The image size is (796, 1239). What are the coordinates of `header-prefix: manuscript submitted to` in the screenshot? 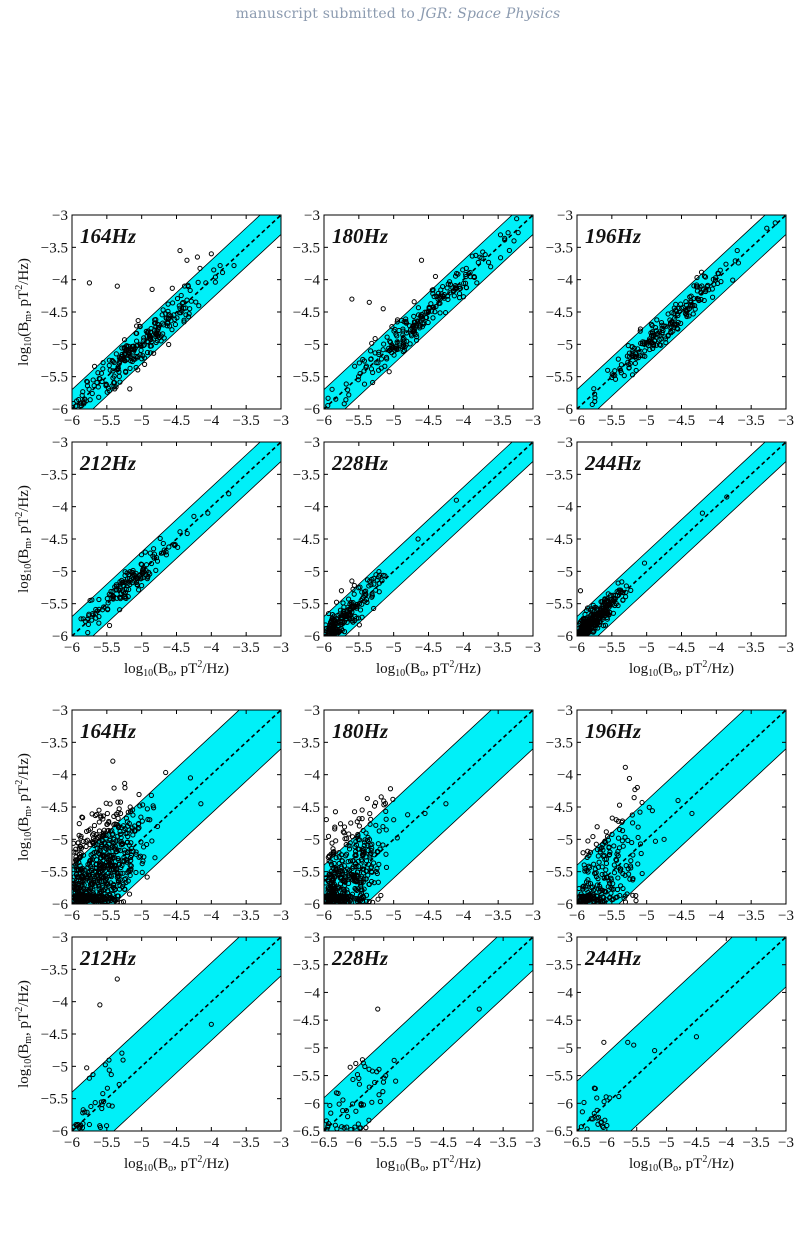 It's located at (327, 14).